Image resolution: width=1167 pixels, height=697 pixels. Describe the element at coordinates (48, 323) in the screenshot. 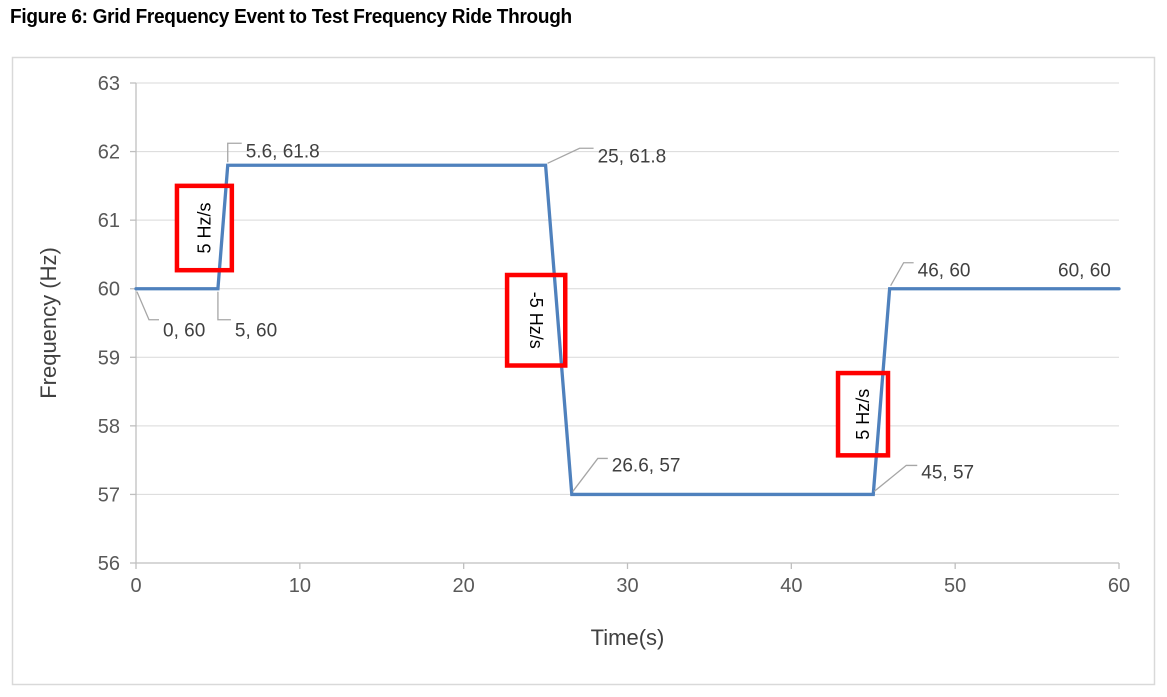

I see `y-axis-title: Frequency (Hz)` at that location.